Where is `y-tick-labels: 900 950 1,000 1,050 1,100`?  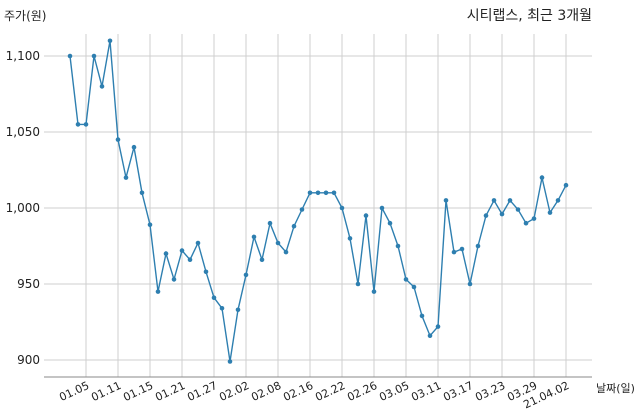
y-tick-labels: 900 950 1,000 1,050 1,100 is located at coordinates (23, 208).